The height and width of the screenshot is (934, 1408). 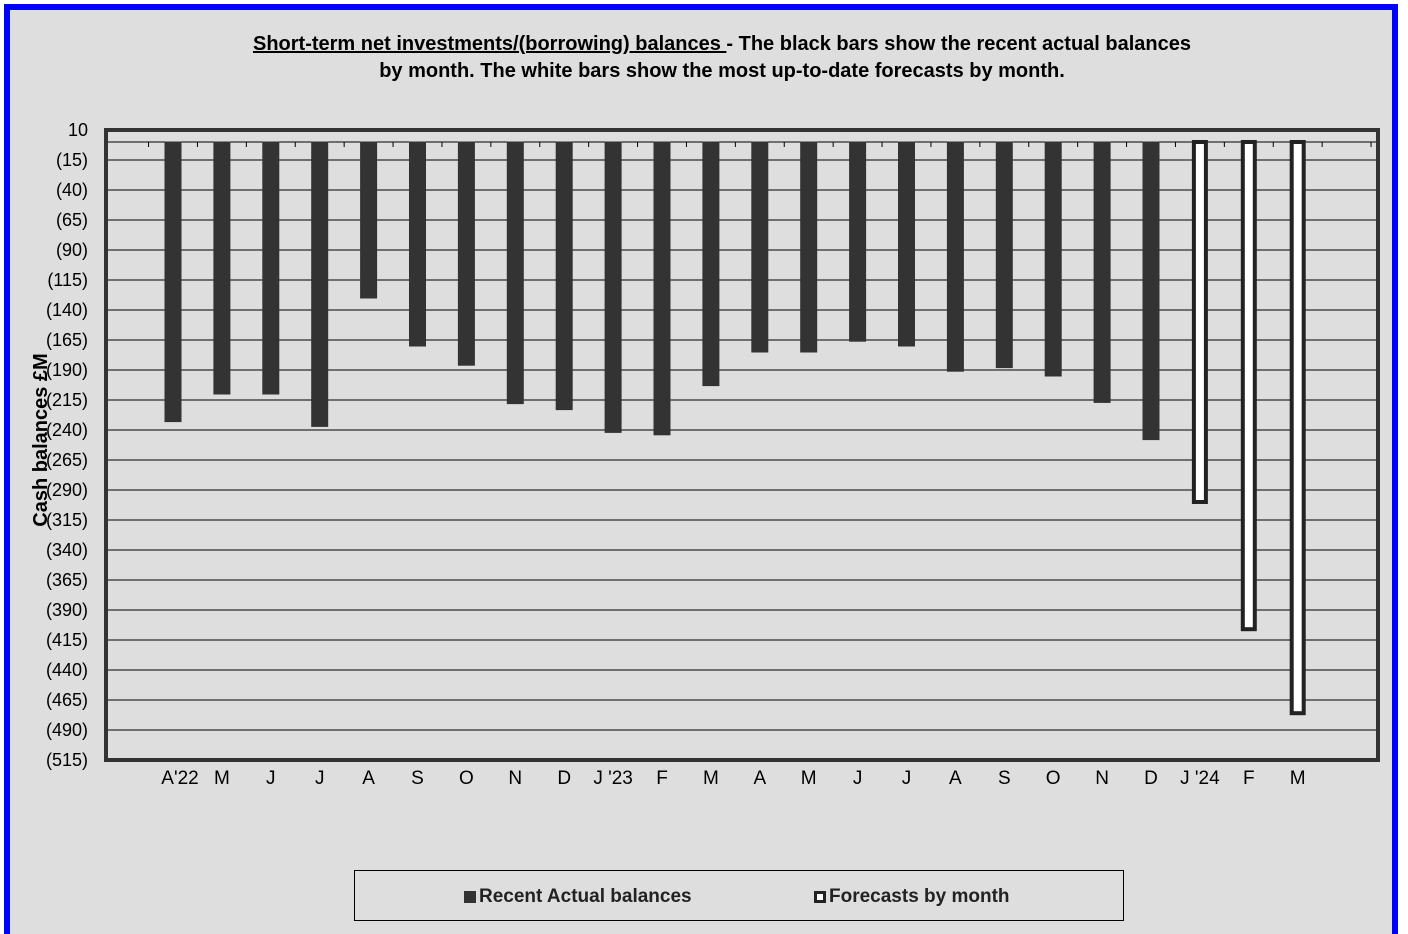 I want to click on y-tick-label: (340), so click(x=67, y=550).